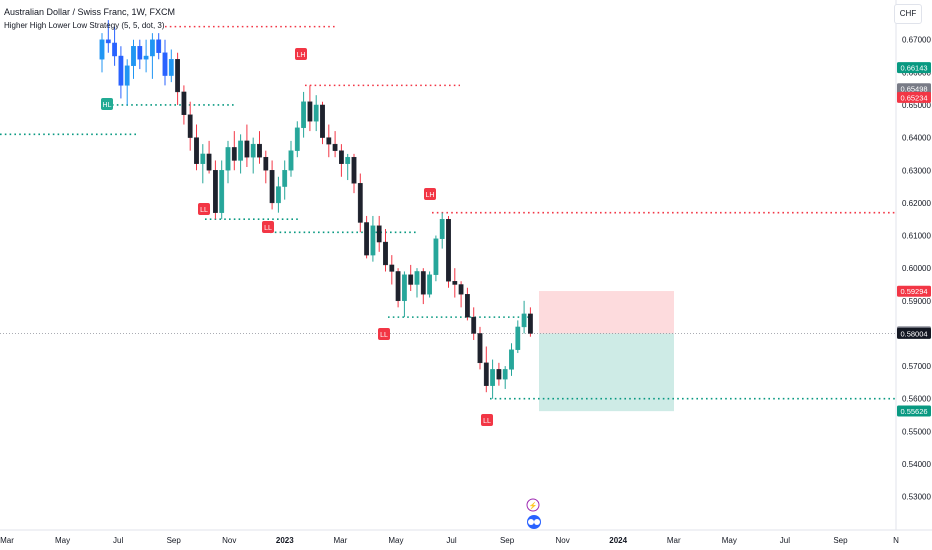 The image size is (932, 550). I want to click on y-tick-label: 0.55000, so click(916, 431).